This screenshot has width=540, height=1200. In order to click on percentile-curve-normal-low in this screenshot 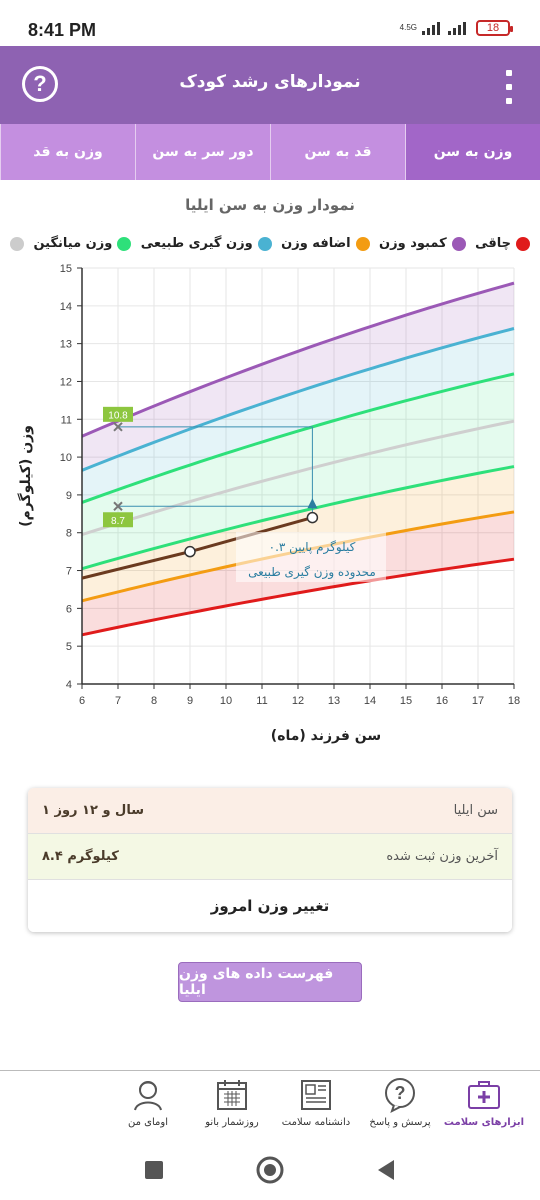, I will do `click(298, 518)`.